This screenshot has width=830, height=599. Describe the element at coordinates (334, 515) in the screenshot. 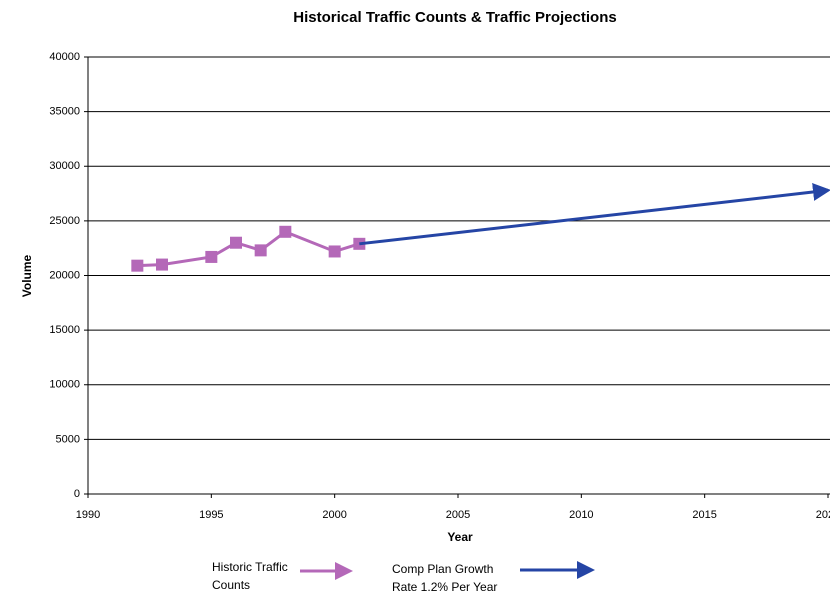

I see `x-tick-label: 2000` at that location.